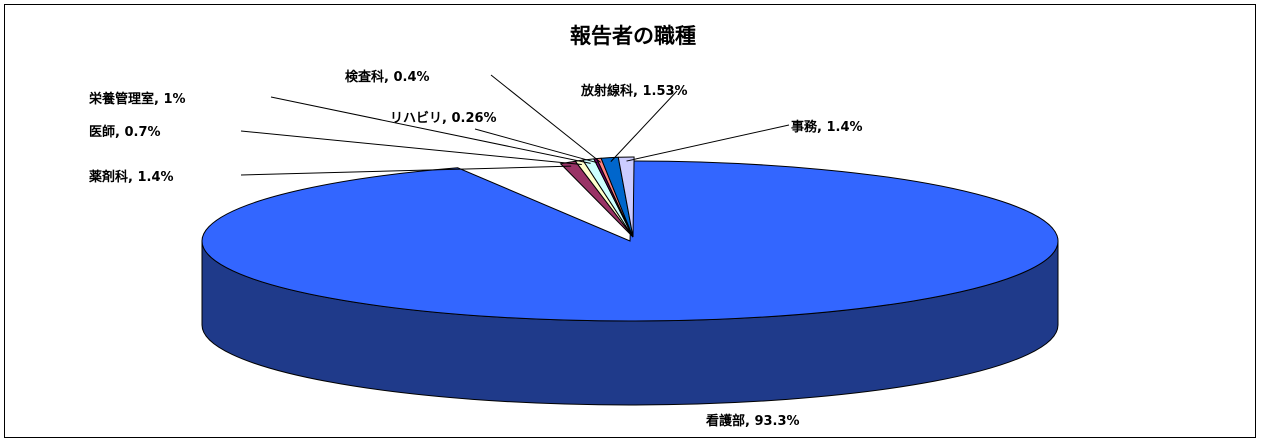 This screenshot has width=1261, height=443. What do you see at coordinates (137, 99) in the screenshot?
I see `data-label-栄養管理室: 栄養管理室, 1%` at bounding box center [137, 99].